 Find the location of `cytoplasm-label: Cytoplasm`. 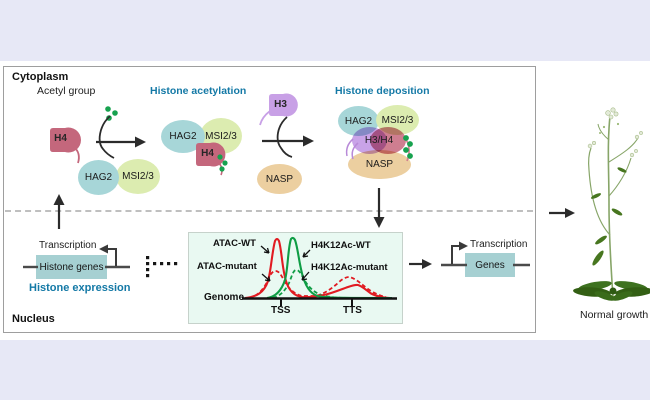

cytoplasm-label: Cytoplasm is located at coordinates (40, 77).